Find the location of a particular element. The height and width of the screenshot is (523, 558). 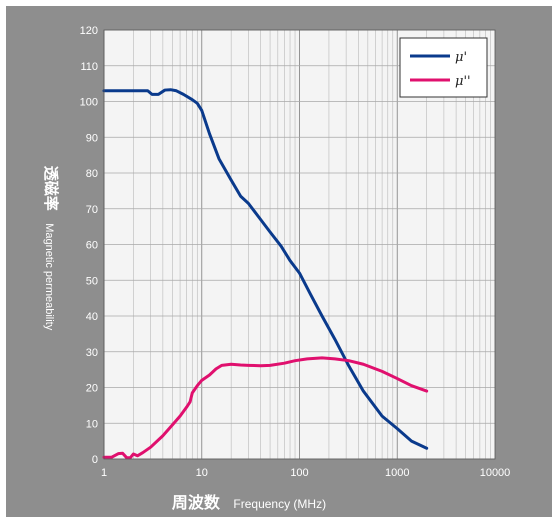

y-tick-label: 110 is located at coordinates (89, 67).